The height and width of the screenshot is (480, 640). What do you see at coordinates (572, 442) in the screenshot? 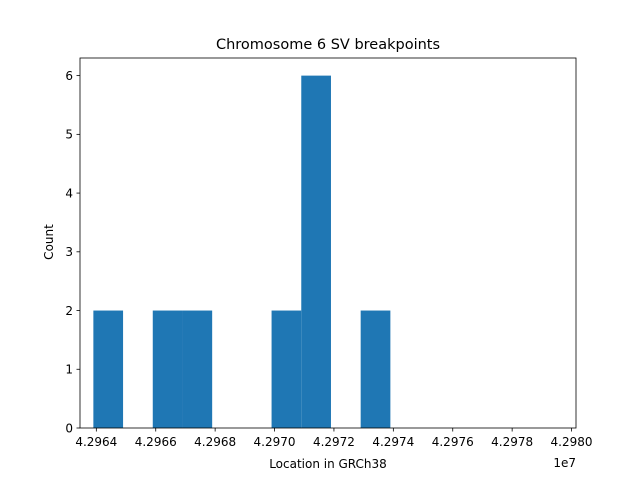
I see `x-tick-label-8: 4.2980` at bounding box center [572, 442].